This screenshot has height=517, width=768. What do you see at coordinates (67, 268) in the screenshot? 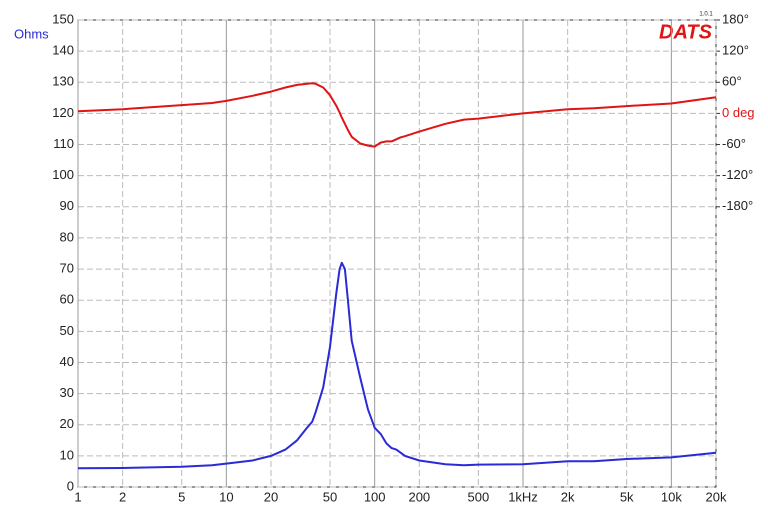
I see `y-tick-label: 70` at bounding box center [67, 268].